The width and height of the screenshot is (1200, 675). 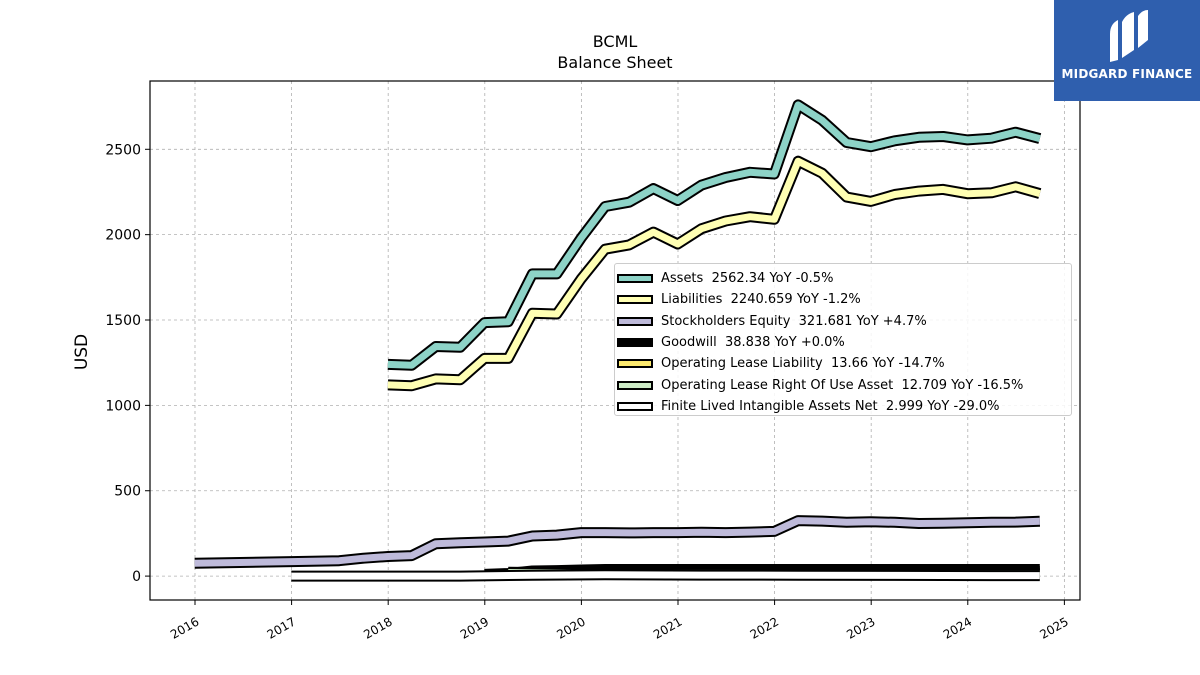 I want to click on brand-logo: MIDGARD FINANCE, so click(x=1127, y=50).